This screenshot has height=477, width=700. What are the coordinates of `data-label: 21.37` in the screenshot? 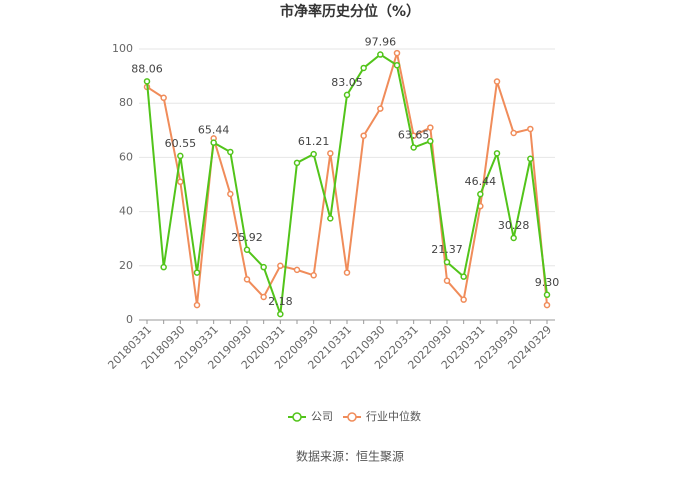 It's located at (447, 249).